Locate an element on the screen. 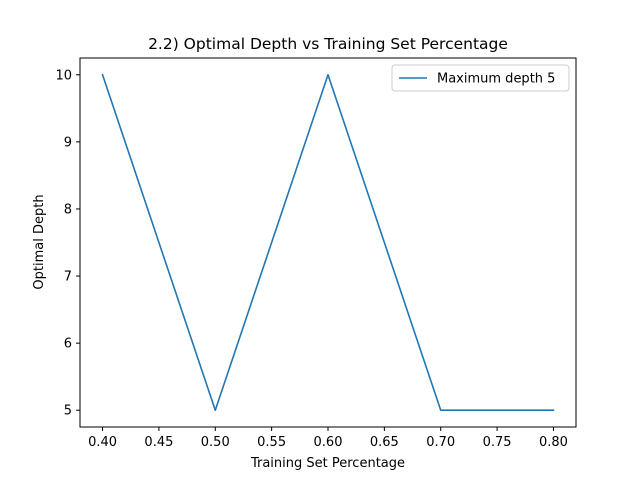  y-tick-label: 6 is located at coordinates (68, 344).